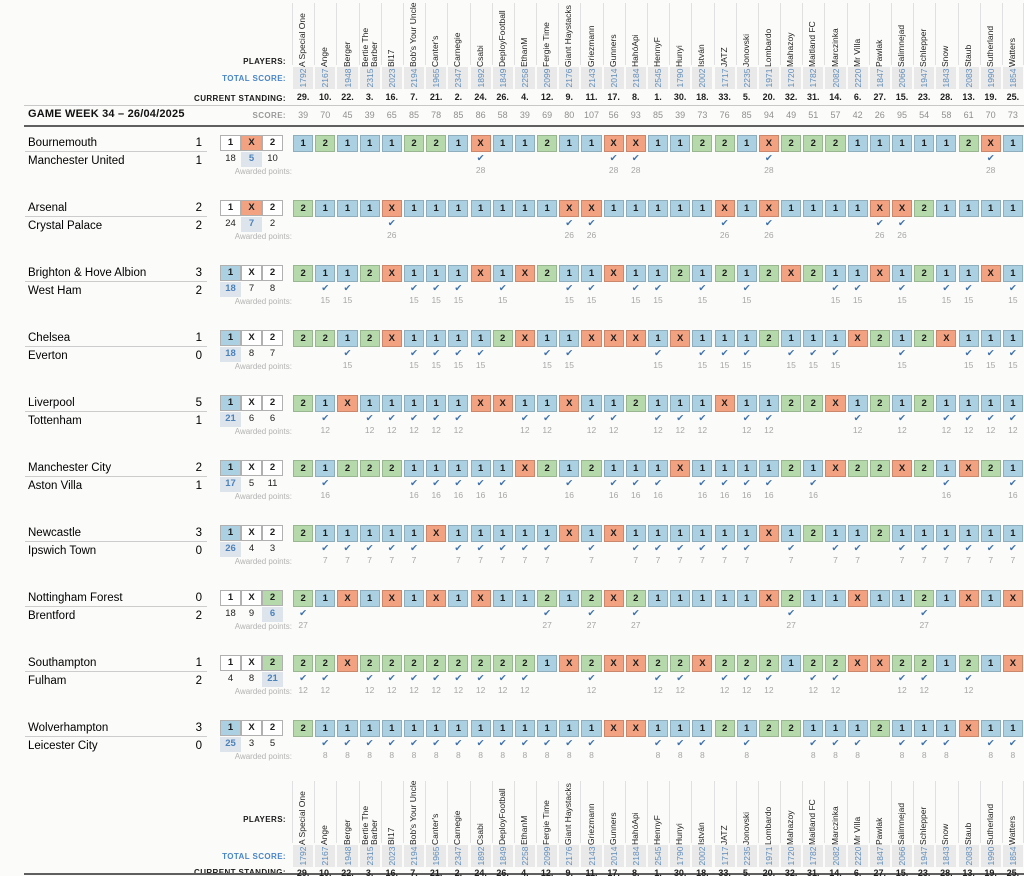 The image size is (1024, 876). Describe the element at coordinates (230, 289) in the screenshot. I see `count-cell: 18` at that location.